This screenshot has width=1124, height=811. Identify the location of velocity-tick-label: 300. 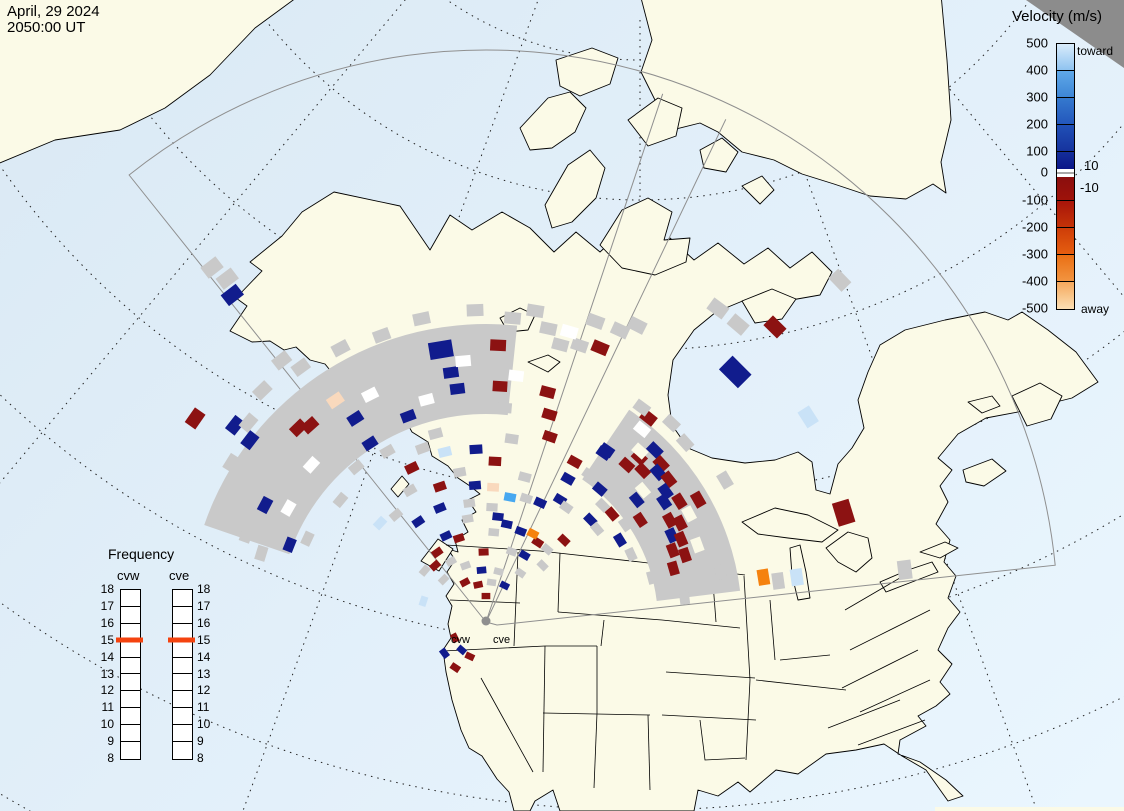
(1037, 97).